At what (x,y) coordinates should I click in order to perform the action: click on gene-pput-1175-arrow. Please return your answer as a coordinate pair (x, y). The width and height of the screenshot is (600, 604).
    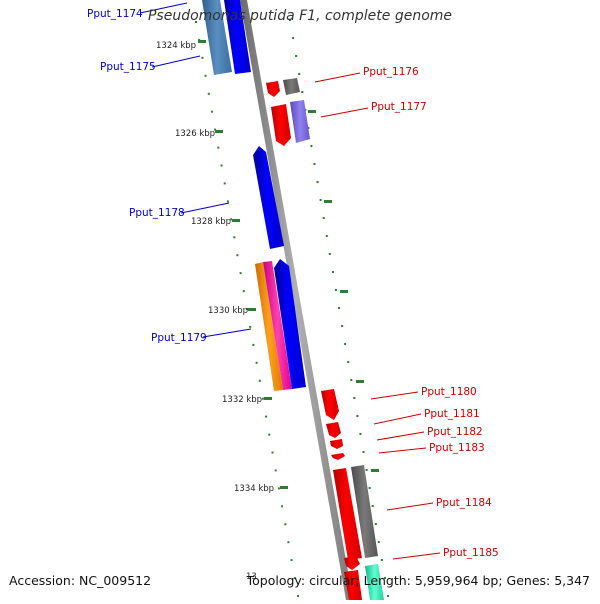
    Looking at the image, I should click on (237, 37).